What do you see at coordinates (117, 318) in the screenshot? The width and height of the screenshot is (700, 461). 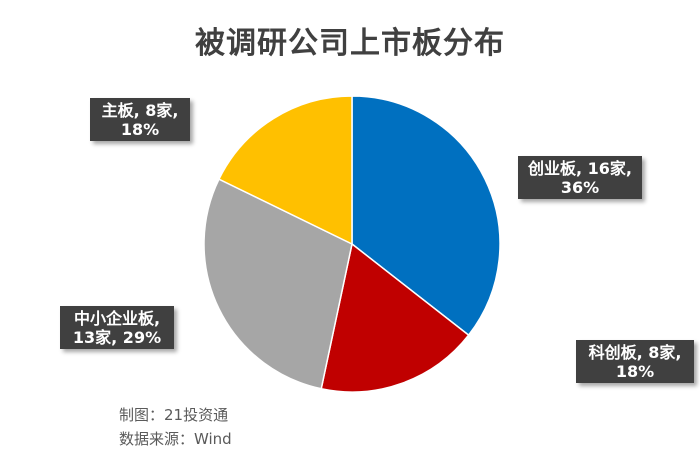 I see `label-sme-board-line1: 中小企业板,` at bounding box center [117, 318].